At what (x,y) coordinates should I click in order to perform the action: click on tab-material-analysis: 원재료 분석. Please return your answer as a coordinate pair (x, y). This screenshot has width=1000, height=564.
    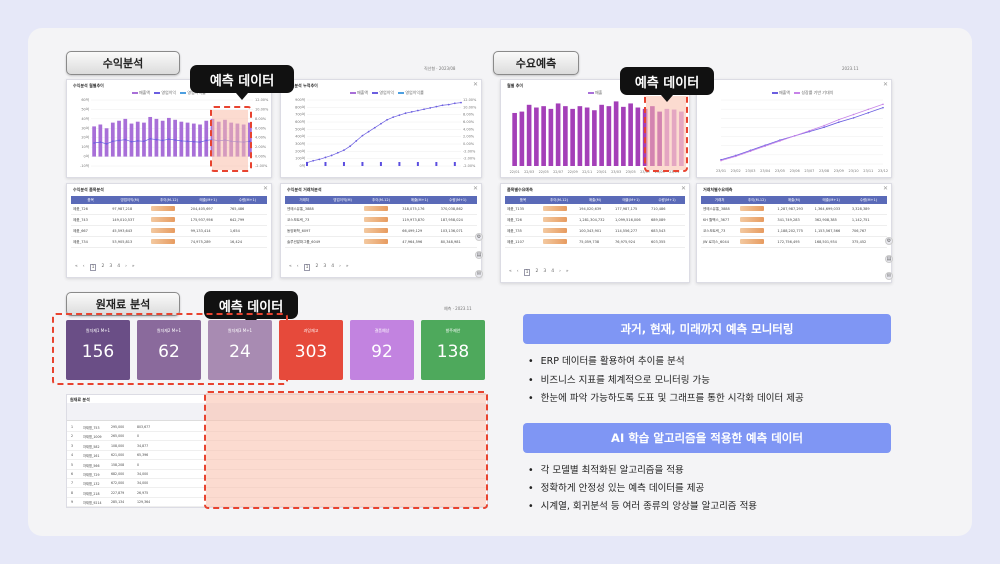
    Looking at the image, I should click on (123, 304).